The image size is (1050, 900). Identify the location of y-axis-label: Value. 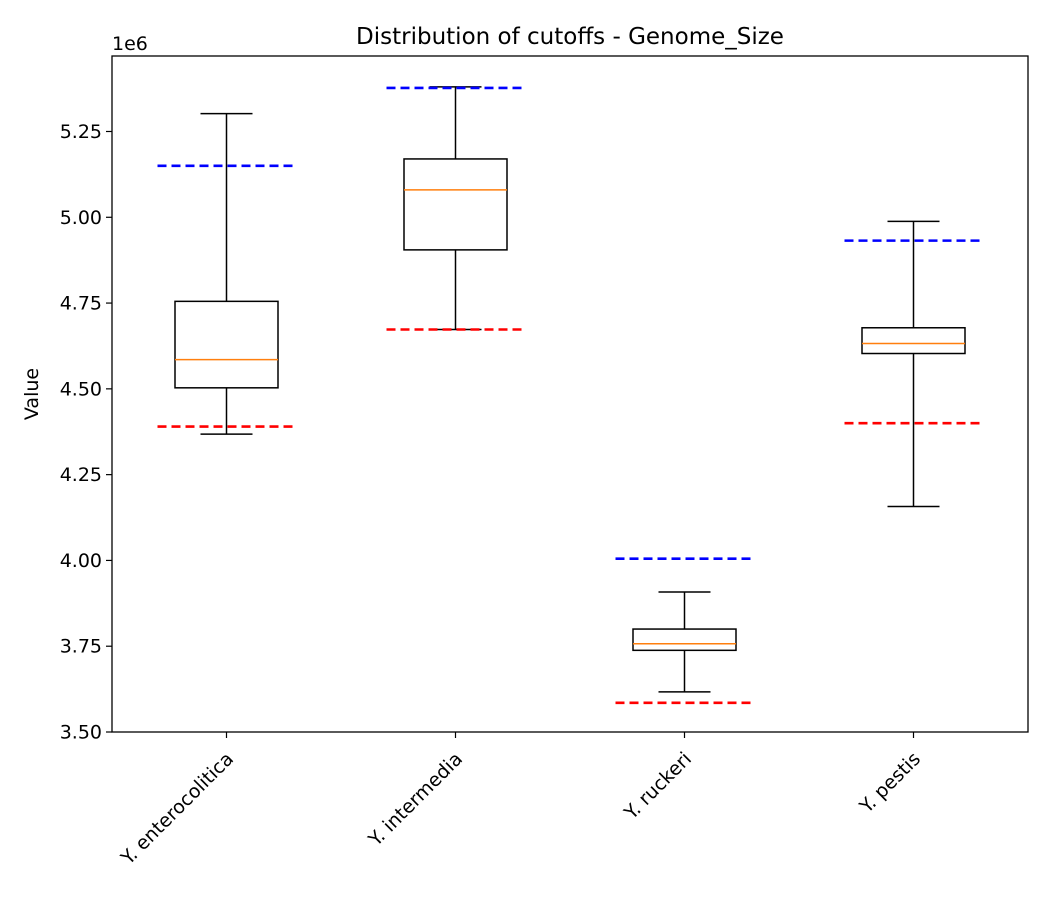
(32, 394).